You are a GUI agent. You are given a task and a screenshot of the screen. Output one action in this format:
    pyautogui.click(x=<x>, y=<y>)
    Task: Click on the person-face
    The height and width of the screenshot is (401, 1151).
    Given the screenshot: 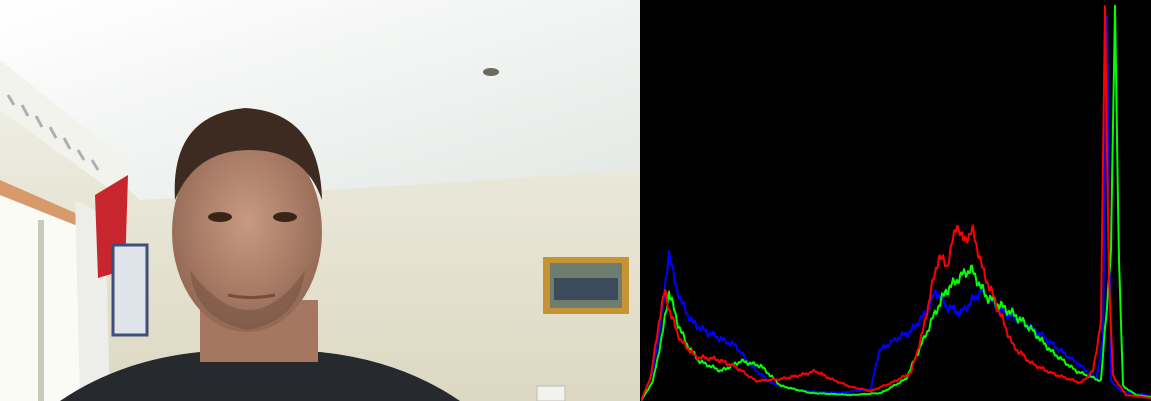 What is the action you would take?
    pyautogui.click(x=247, y=232)
    